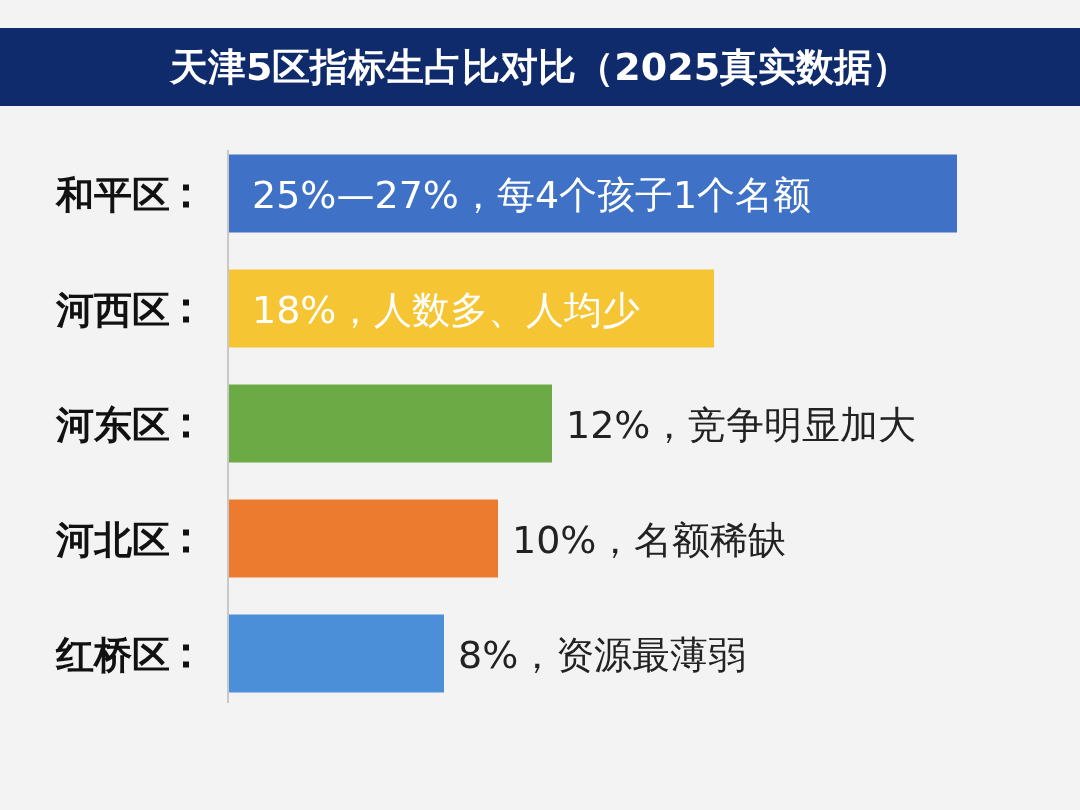 The height and width of the screenshot is (810, 1080). I want to click on y-tick-label: 河北区, so click(112, 539).